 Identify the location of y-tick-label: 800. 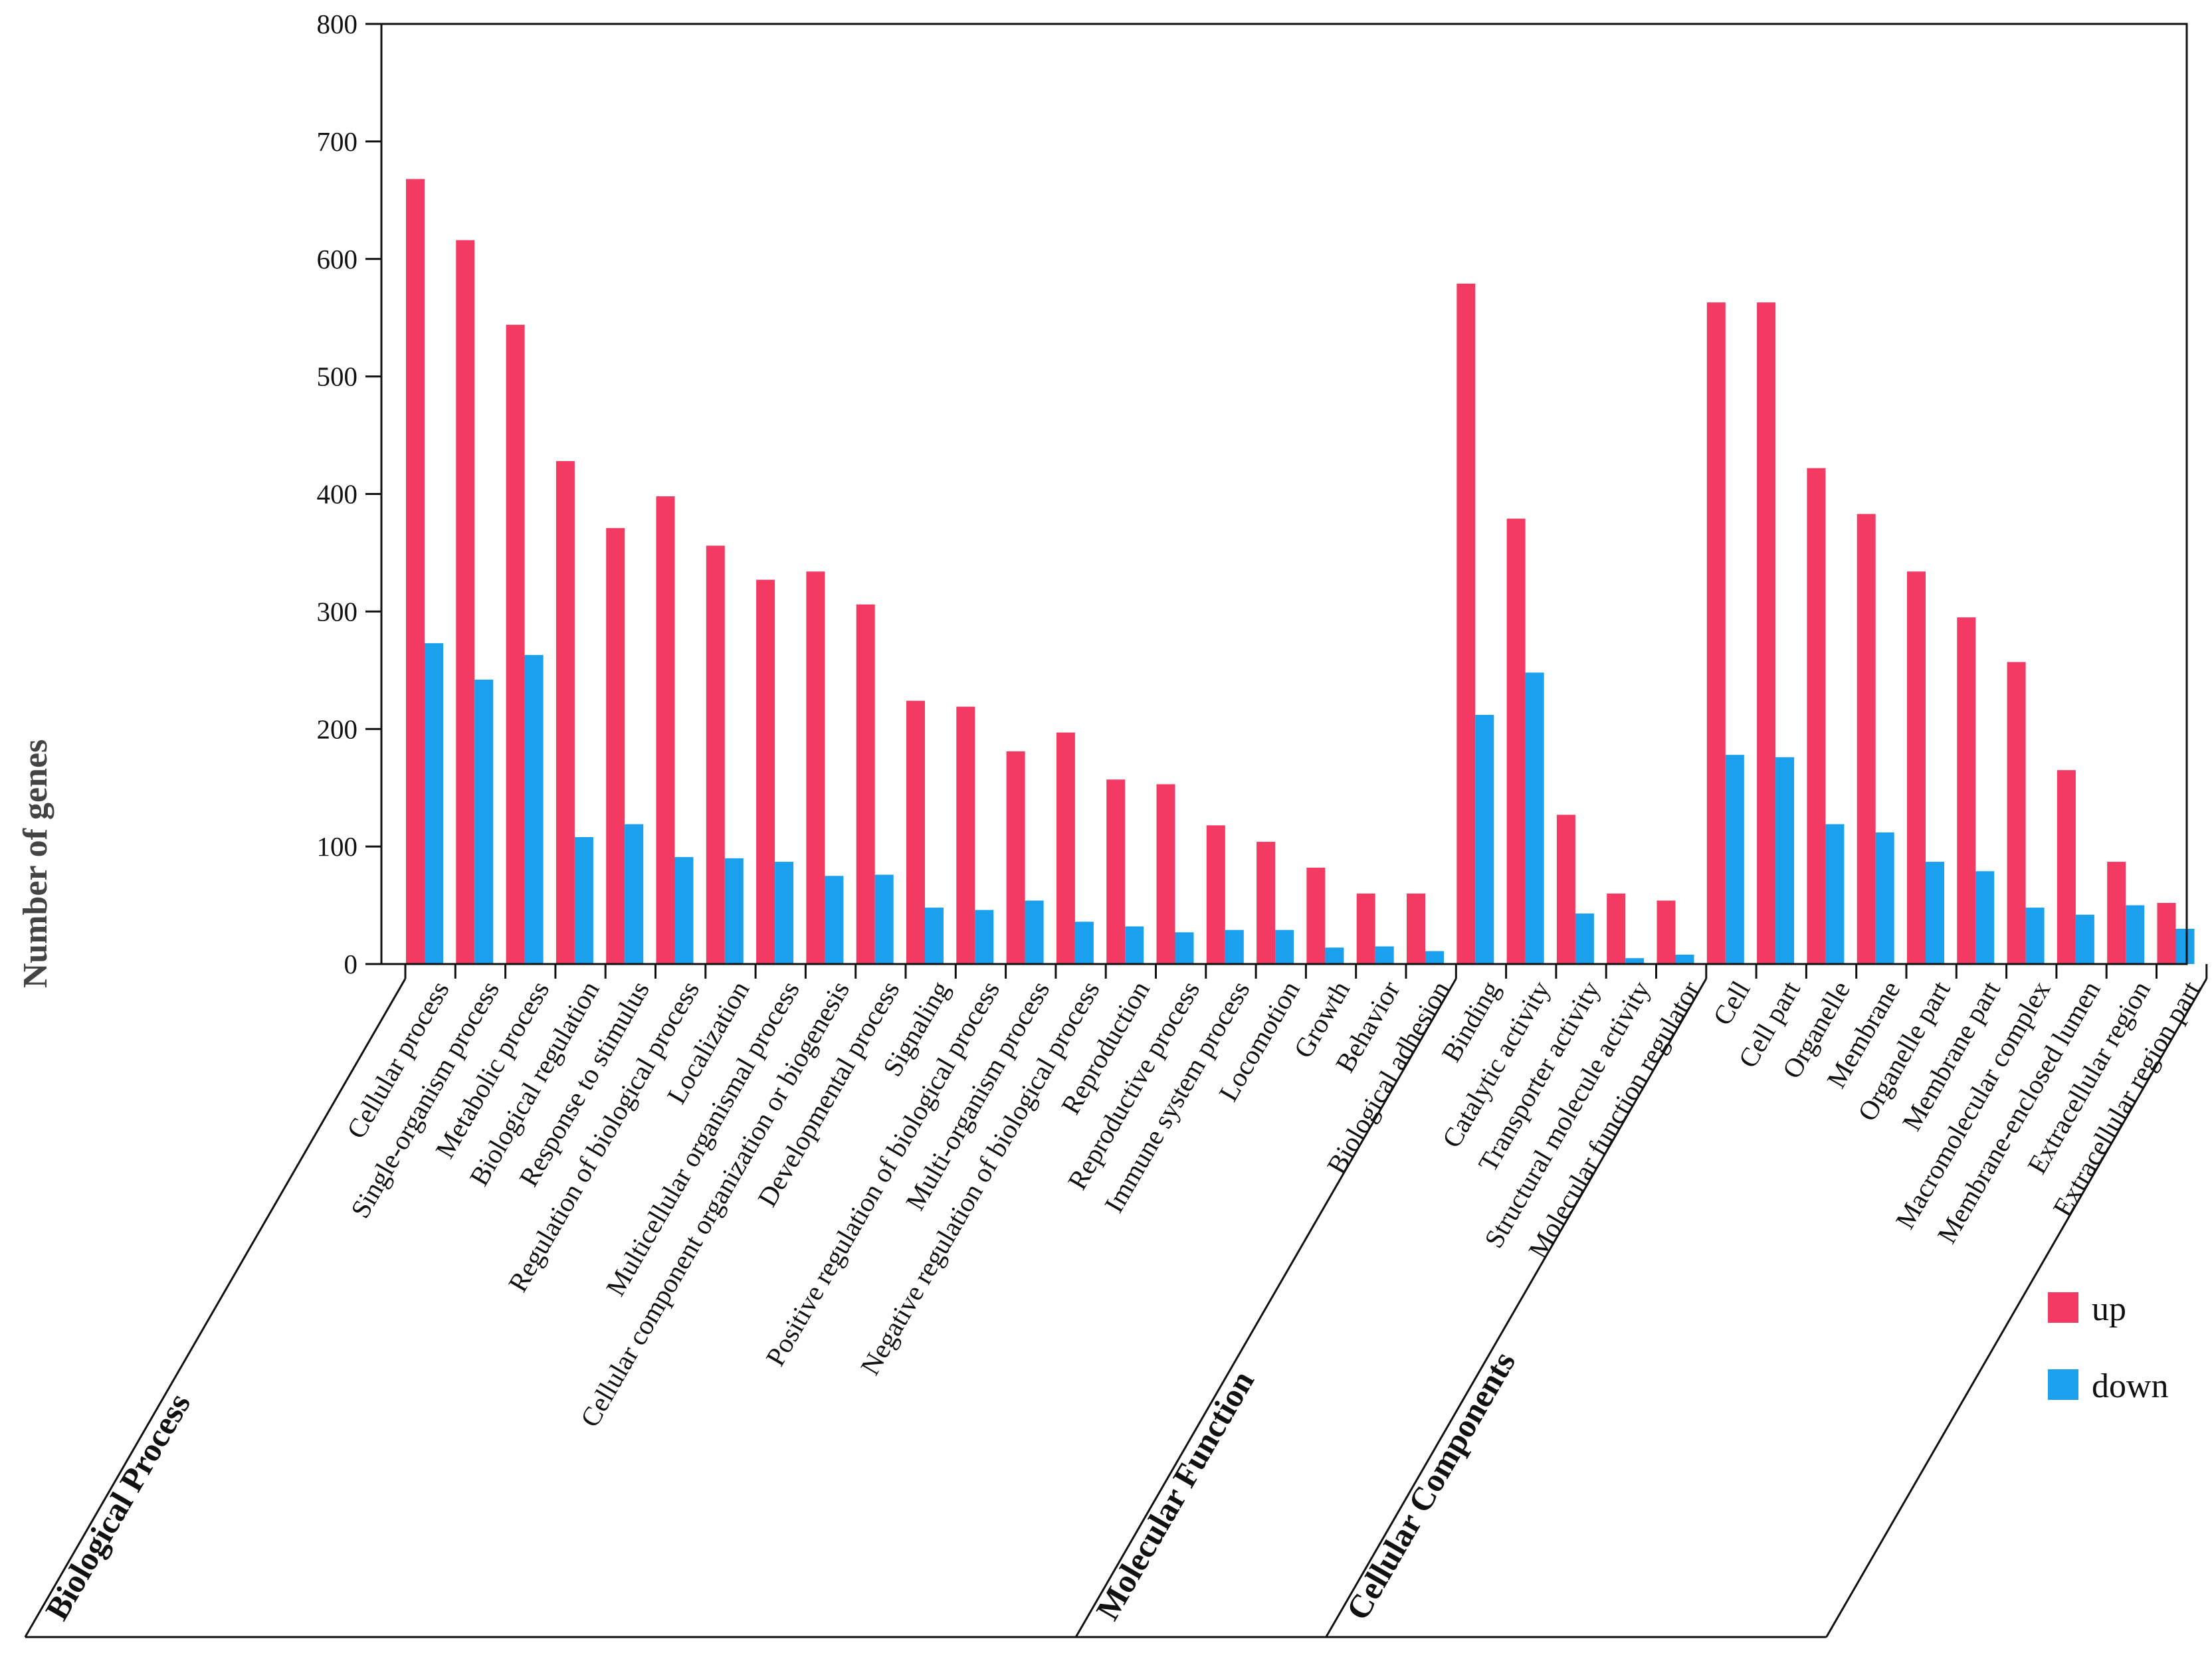
(337, 24).